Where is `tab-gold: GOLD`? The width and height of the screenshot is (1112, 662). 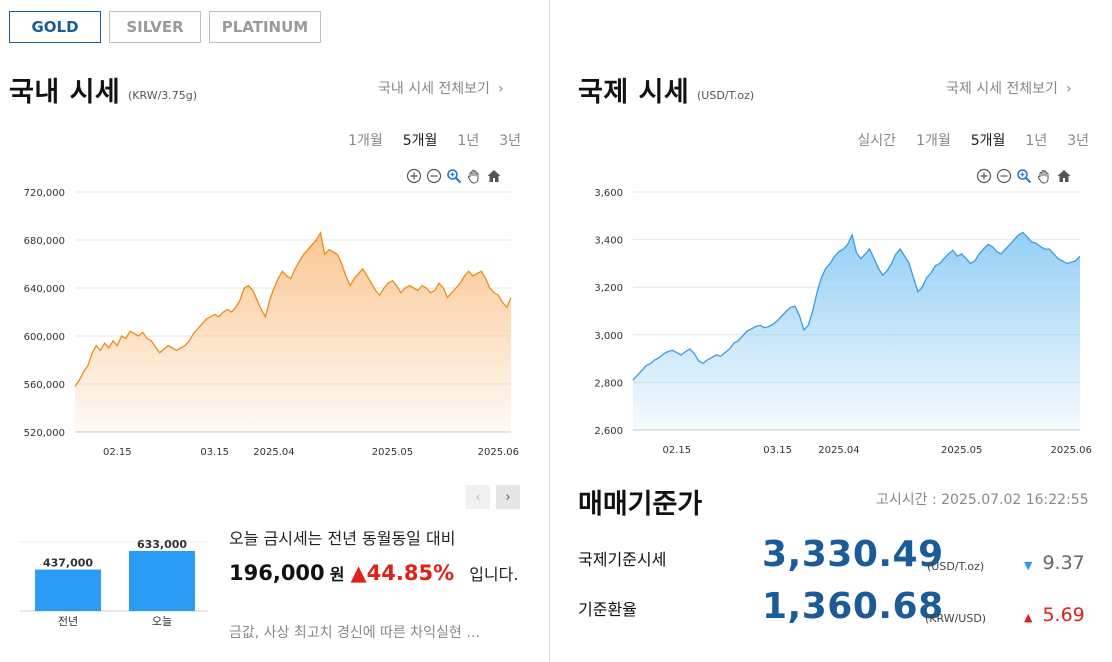
tab-gold: GOLD is located at coordinates (55, 27).